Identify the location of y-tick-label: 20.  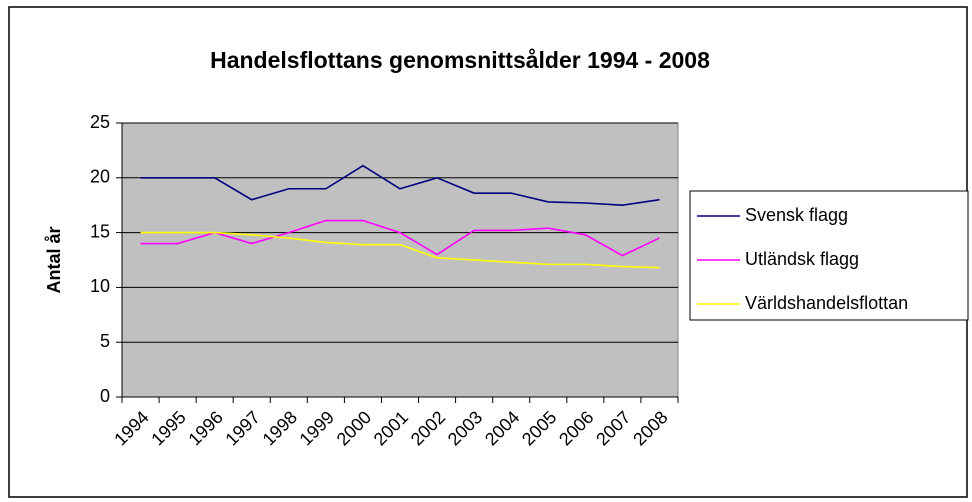
(100, 177).